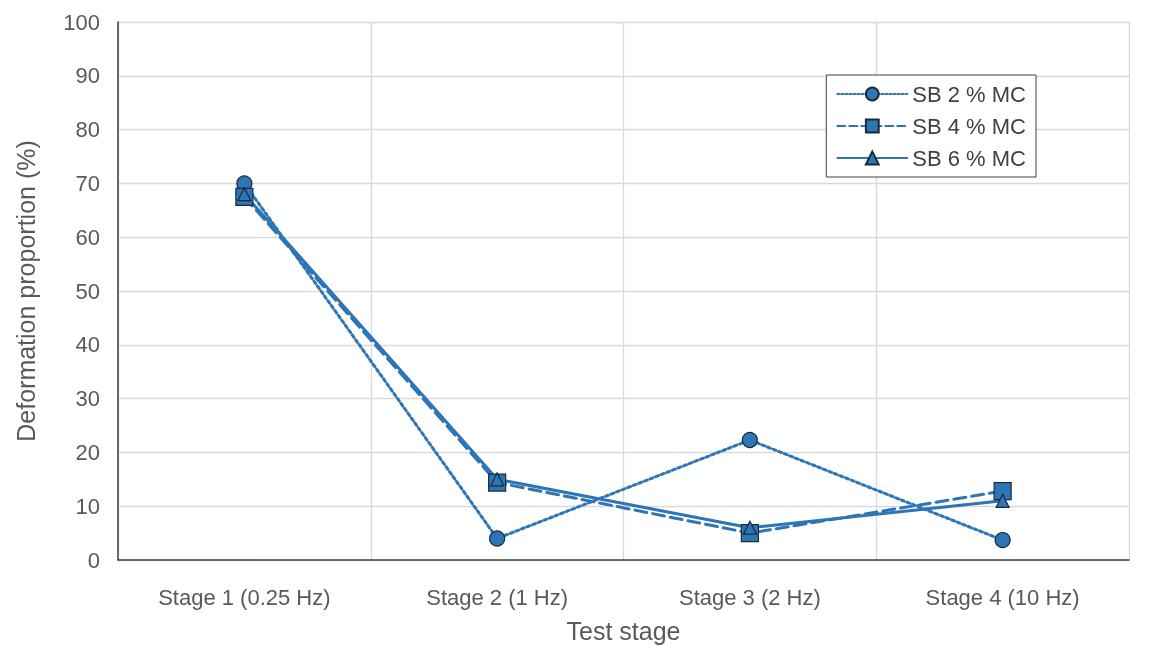 The height and width of the screenshot is (655, 1151). Describe the element at coordinates (87, 76) in the screenshot. I see `y-tick-label: 90` at that location.